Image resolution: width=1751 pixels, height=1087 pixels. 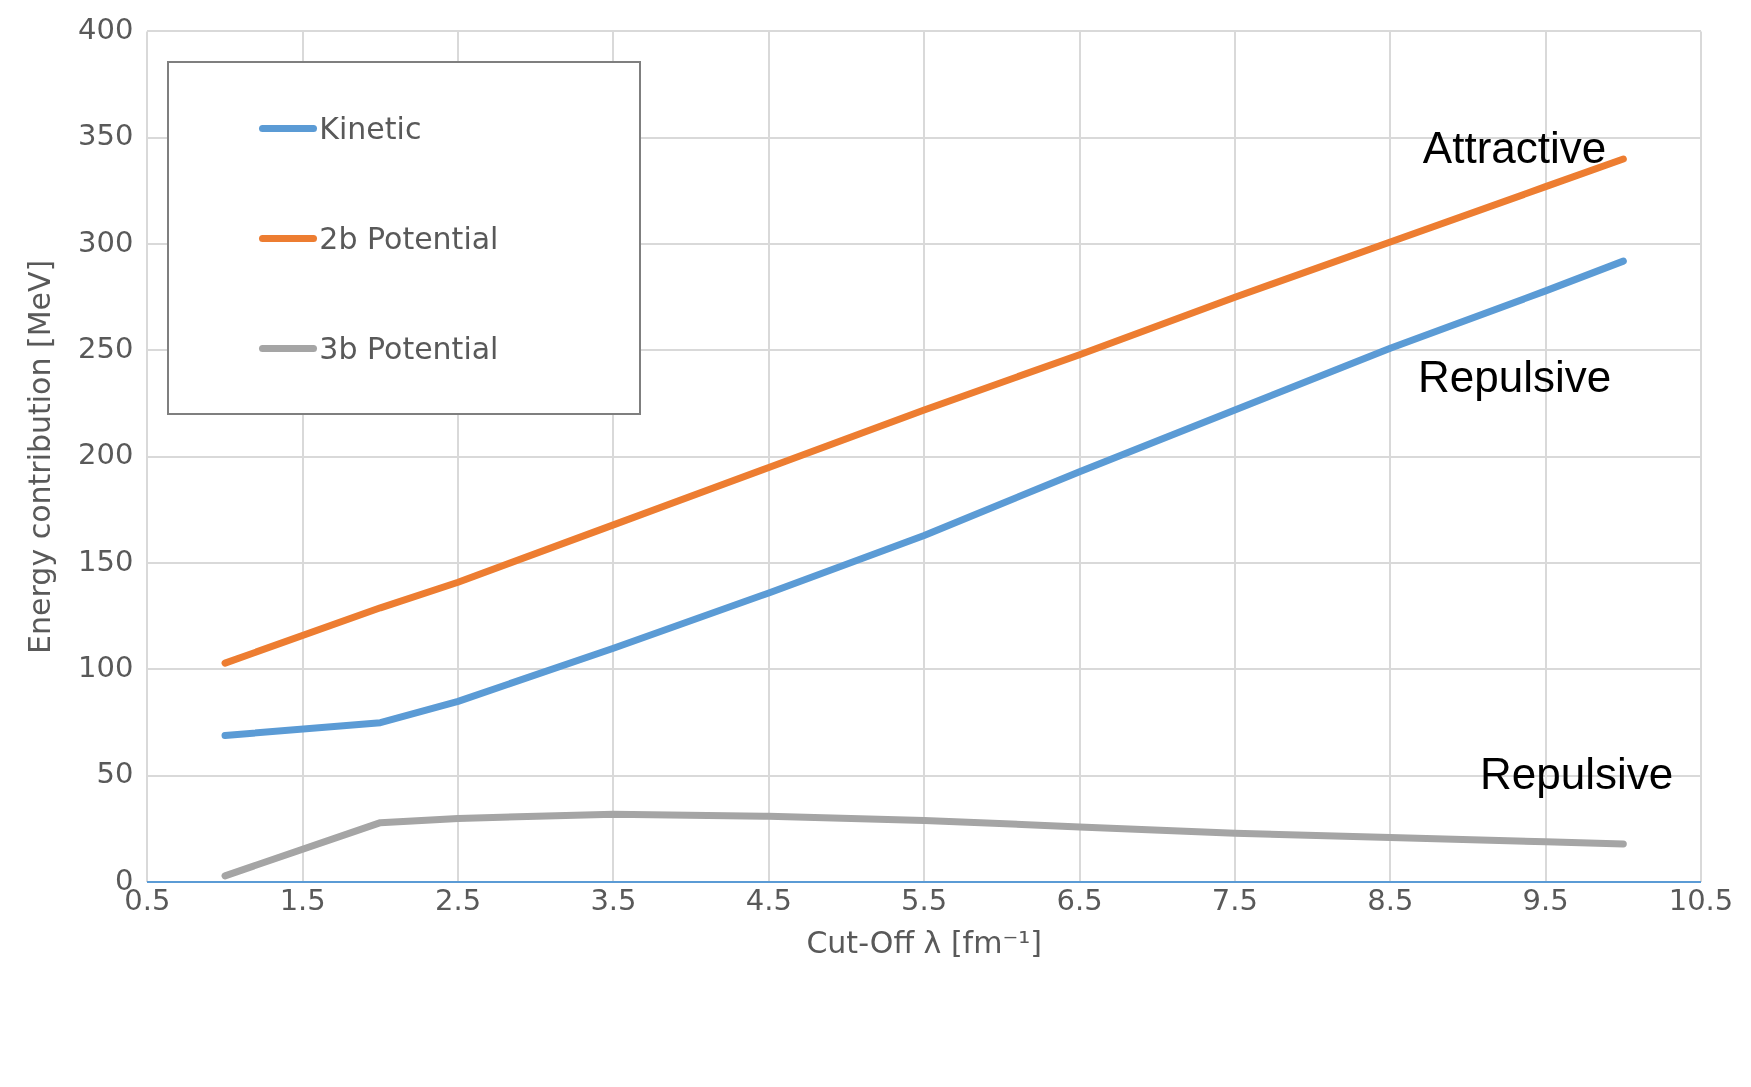 What do you see at coordinates (370, 128) in the screenshot?
I see `legend-label: Kinetic` at bounding box center [370, 128].